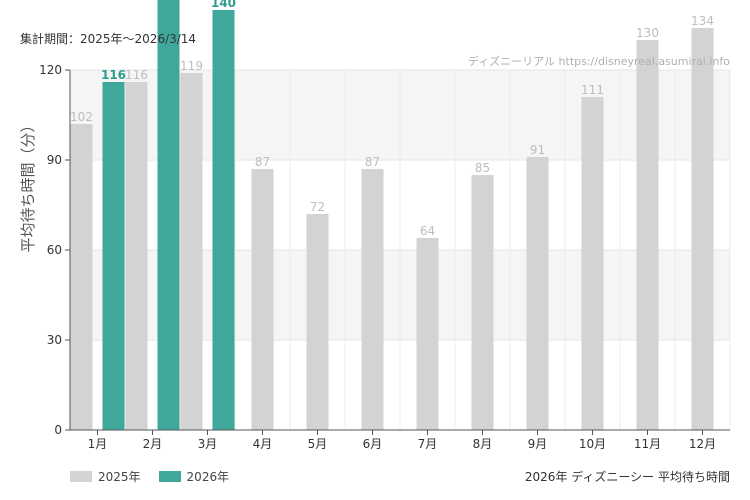 The height and width of the screenshot is (500, 750). What do you see at coordinates (153, 444) in the screenshot?
I see `x-tick-label: 2月` at bounding box center [153, 444].